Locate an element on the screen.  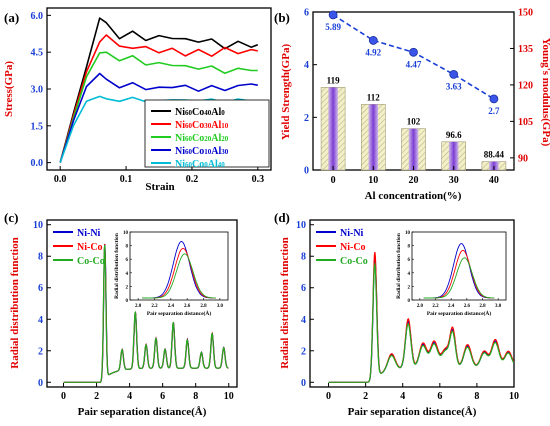
y2-tick-label: 120 is located at coordinates (525, 85).